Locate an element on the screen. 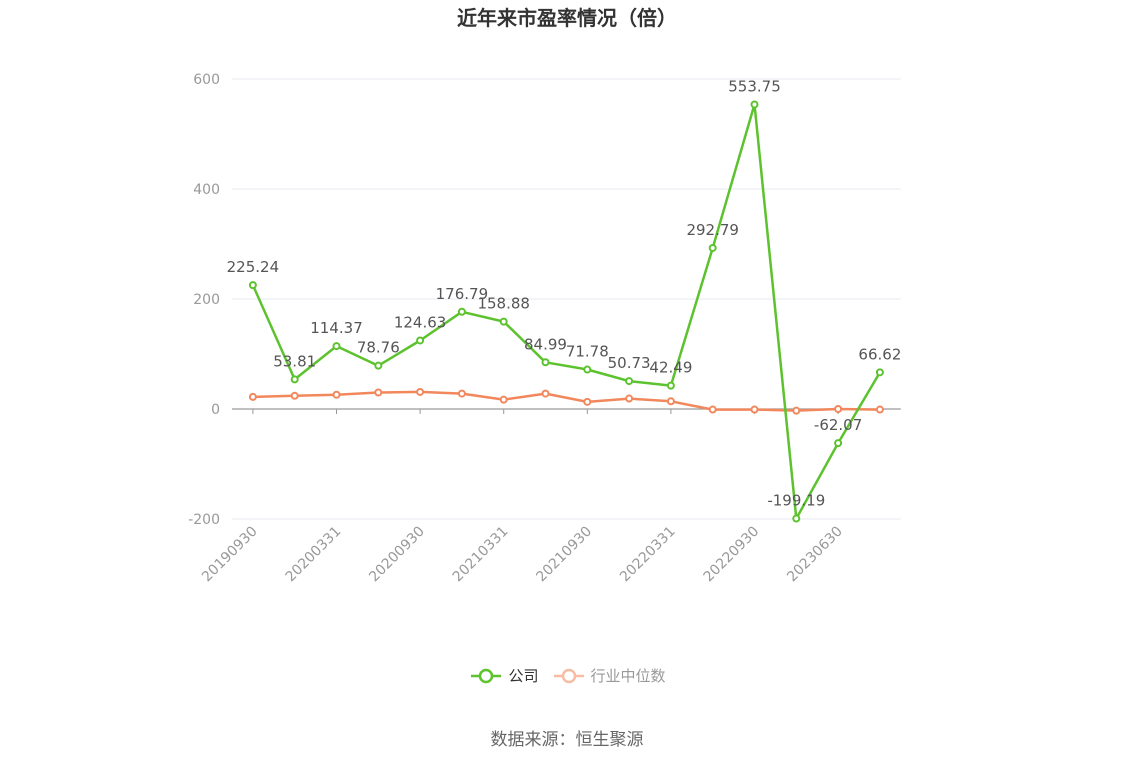  x-tick-label: 20200930 is located at coordinates (397, 555).